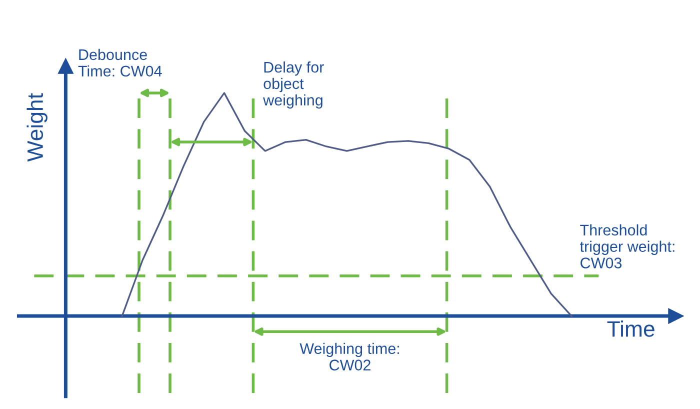  What do you see at coordinates (627, 246) in the screenshot?
I see `ref-line-label: Threshold trigger weight: CW03` at bounding box center [627, 246].